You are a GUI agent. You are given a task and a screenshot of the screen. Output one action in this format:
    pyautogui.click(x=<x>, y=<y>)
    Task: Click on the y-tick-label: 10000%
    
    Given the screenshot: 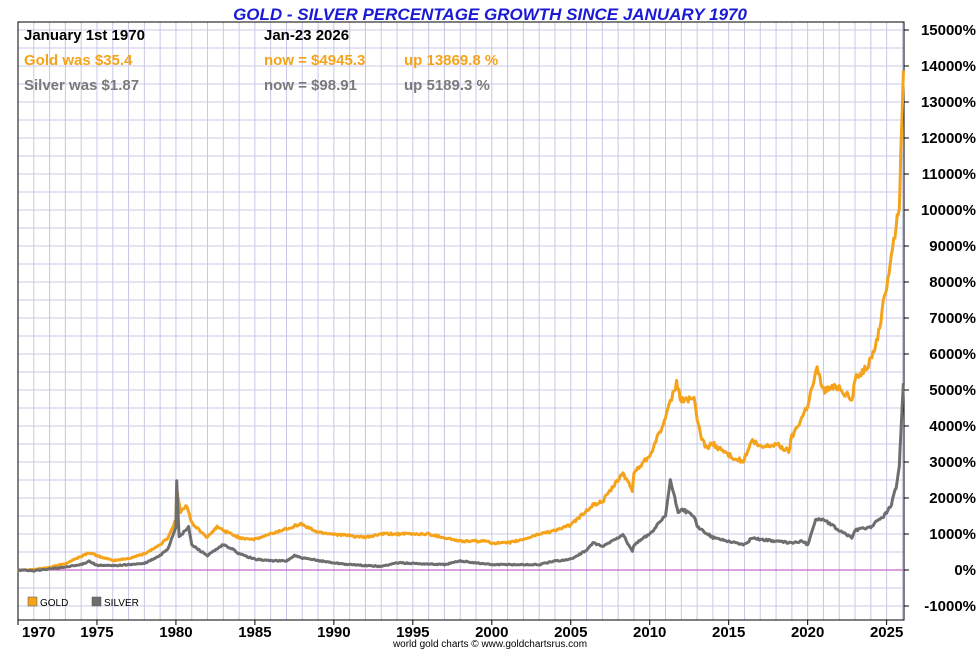 What is the action you would take?
    pyautogui.click(x=948, y=210)
    